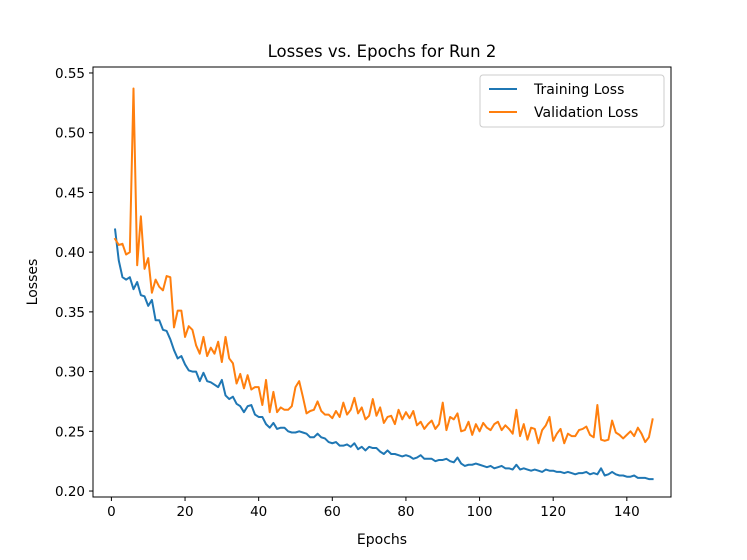 This screenshot has height=560, width=747. Describe the element at coordinates (382, 51) in the screenshot. I see `chart-title: Losses vs. Epochs for Run 2` at that location.